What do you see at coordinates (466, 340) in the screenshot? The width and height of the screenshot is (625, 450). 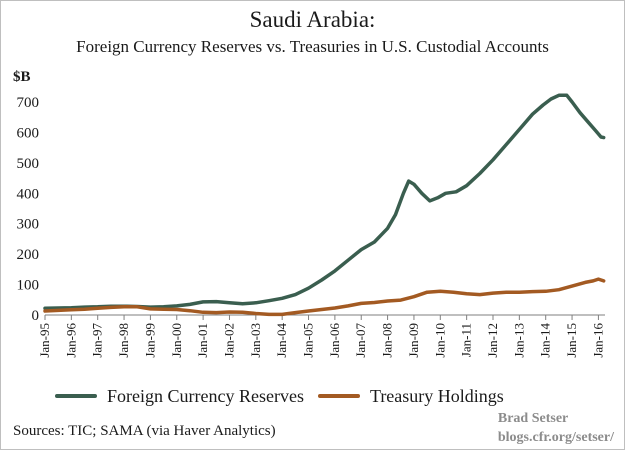 I see `x-tick-label: Jan-11` at bounding box center [466, 340].